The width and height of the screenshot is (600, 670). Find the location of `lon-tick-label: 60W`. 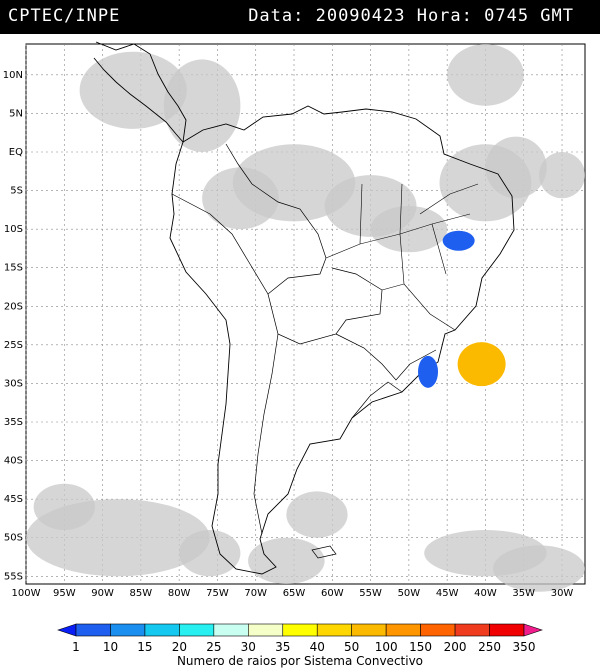

lon-tick-label: 60W is located at coordinates (332, 593).